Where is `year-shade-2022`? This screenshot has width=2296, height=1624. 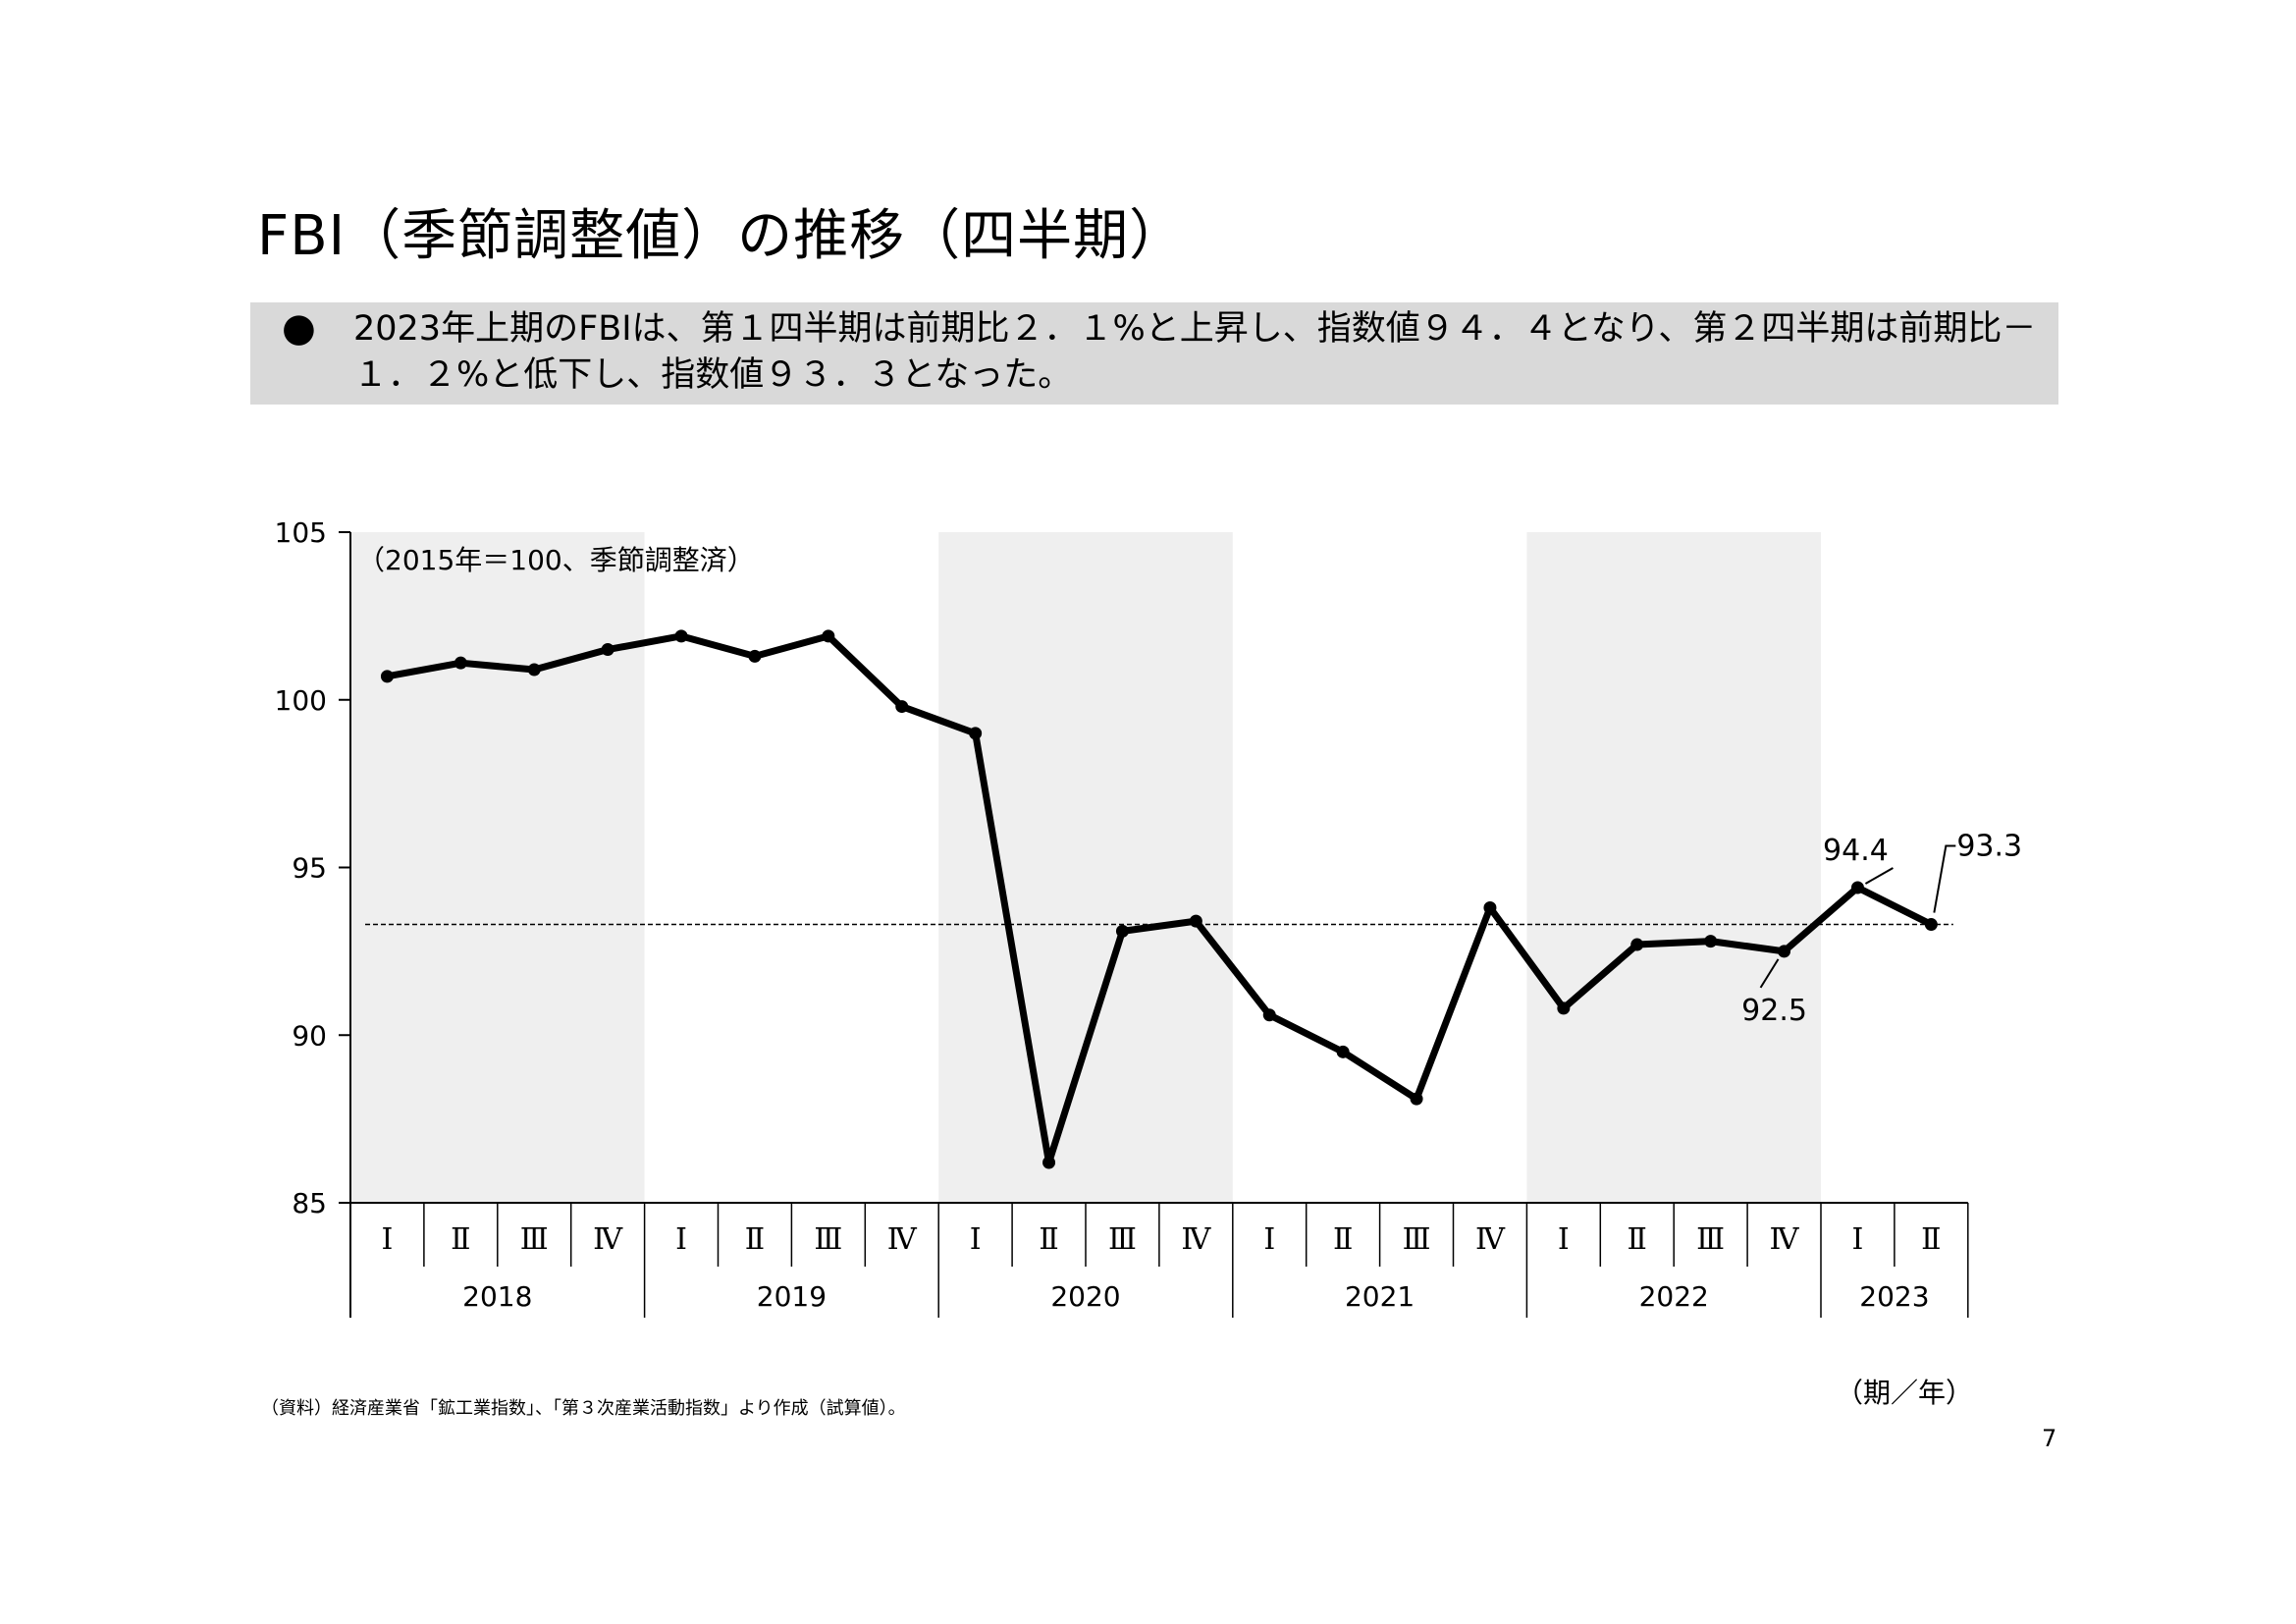
year-shade-2022 is located at coordinates (1673, 867).